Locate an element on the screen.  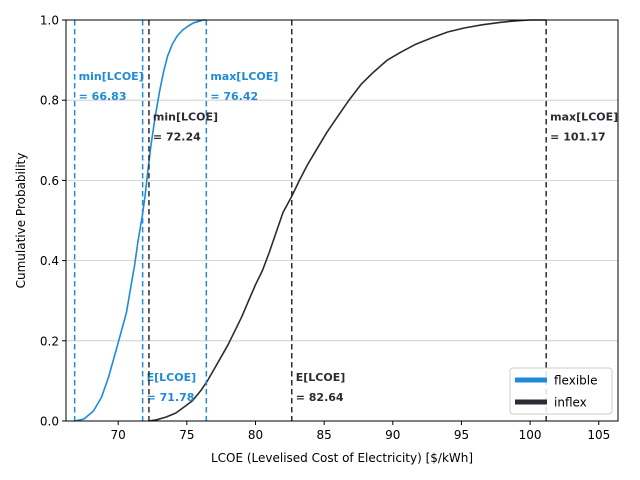
x-tick-label: 105 is located at coordinates (598, 435).